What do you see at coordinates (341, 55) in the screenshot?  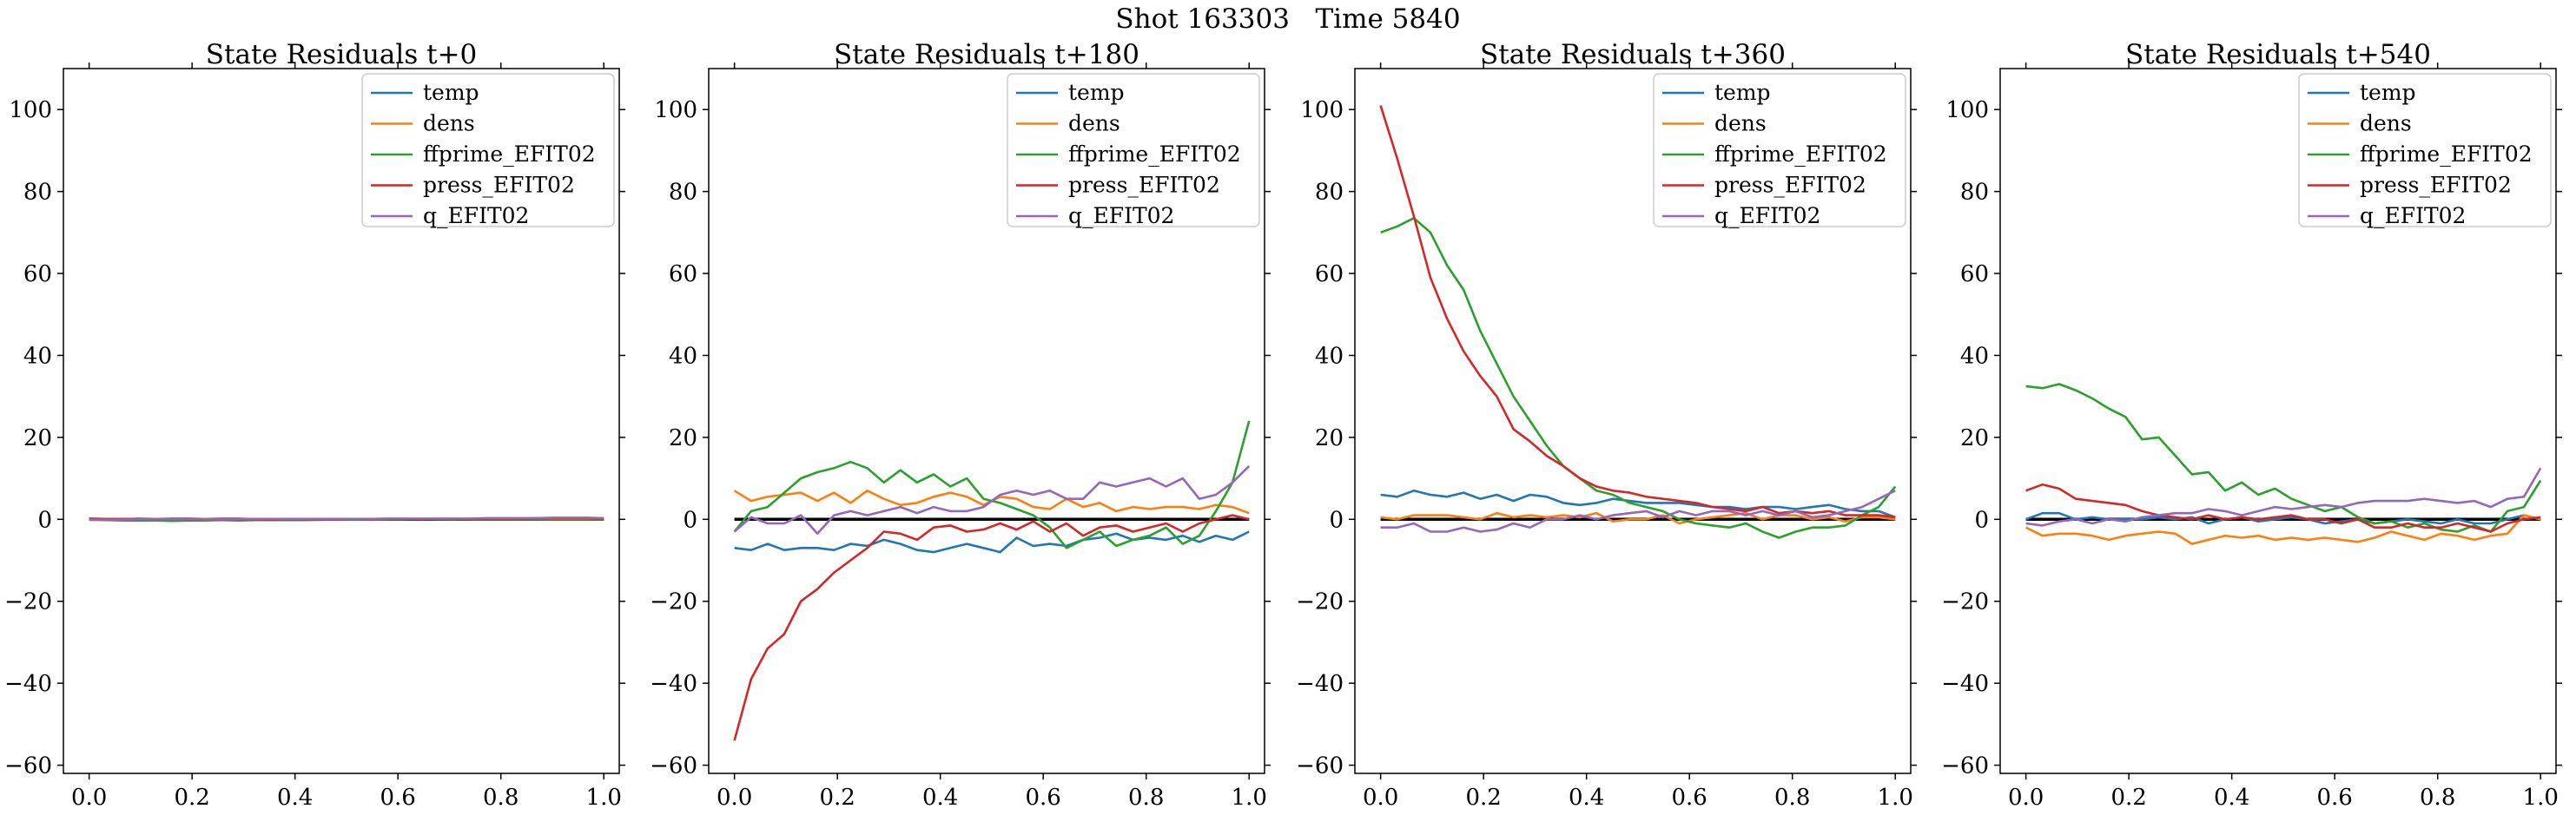 I see `panel-title: State Residuals t+0` at bounding box center [341, 55].